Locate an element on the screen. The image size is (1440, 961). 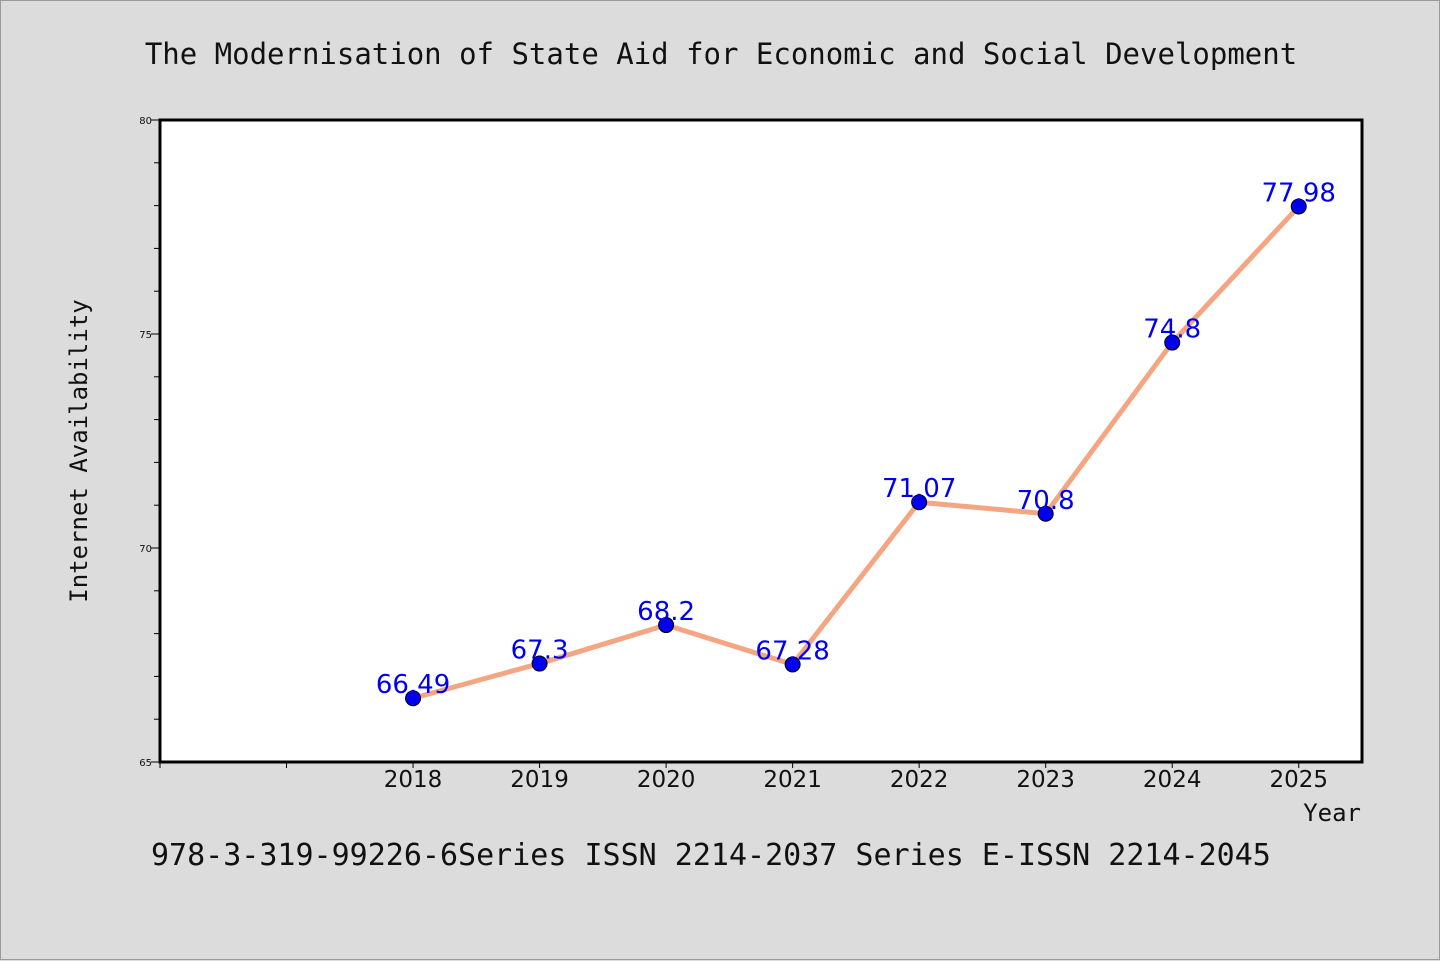
data-label: 67.28 is located at coordinates (792, 651).